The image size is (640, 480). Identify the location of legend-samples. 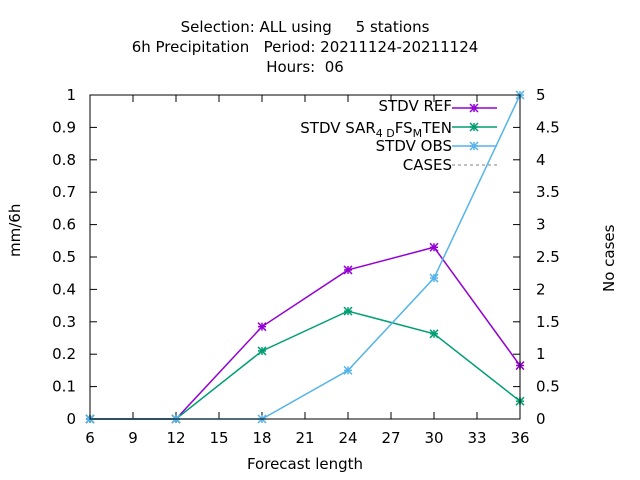
(474, 134).